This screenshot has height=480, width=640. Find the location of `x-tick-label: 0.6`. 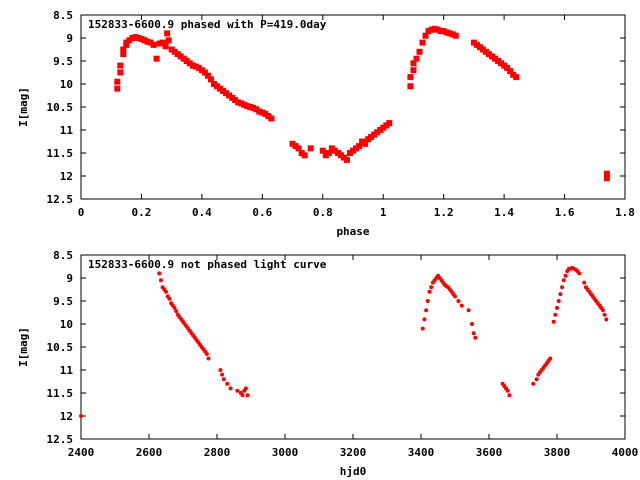

x-tick-label: 0.6 is located at coordinates (262, 212).